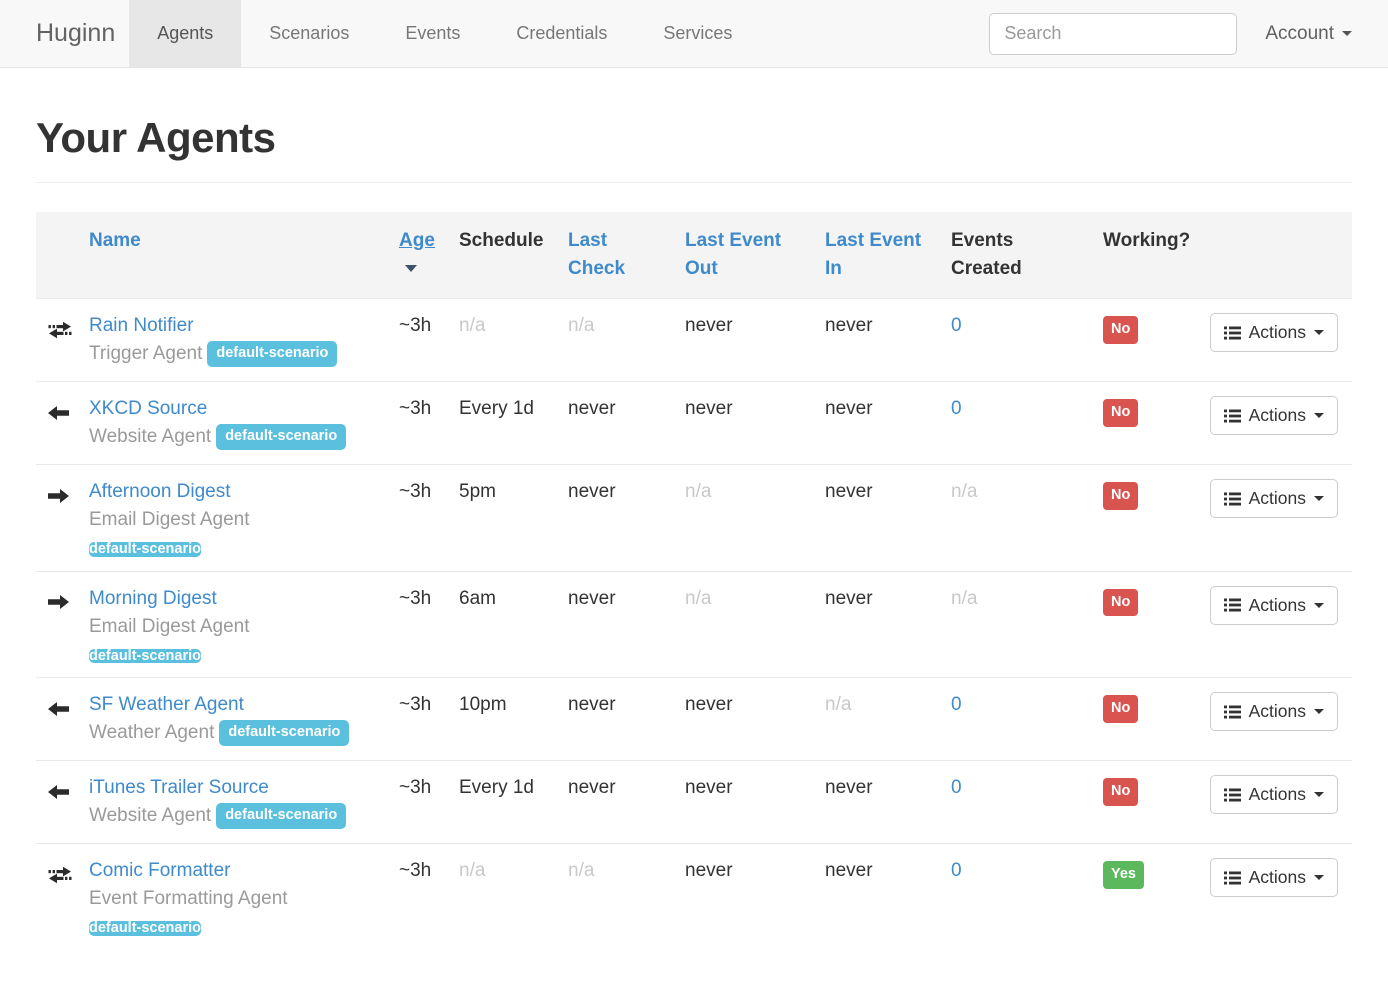  Describe the element at coordinates (153, 598) in the screenshot. I see `agent-name-link: Morning Digest` at that location.